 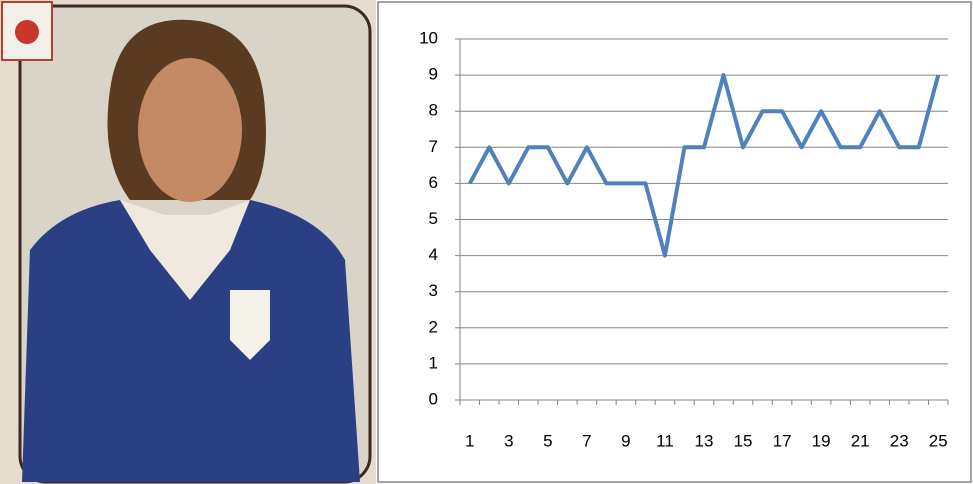 I want to click on x-tick-label: 3, so click(x=508, y=440).